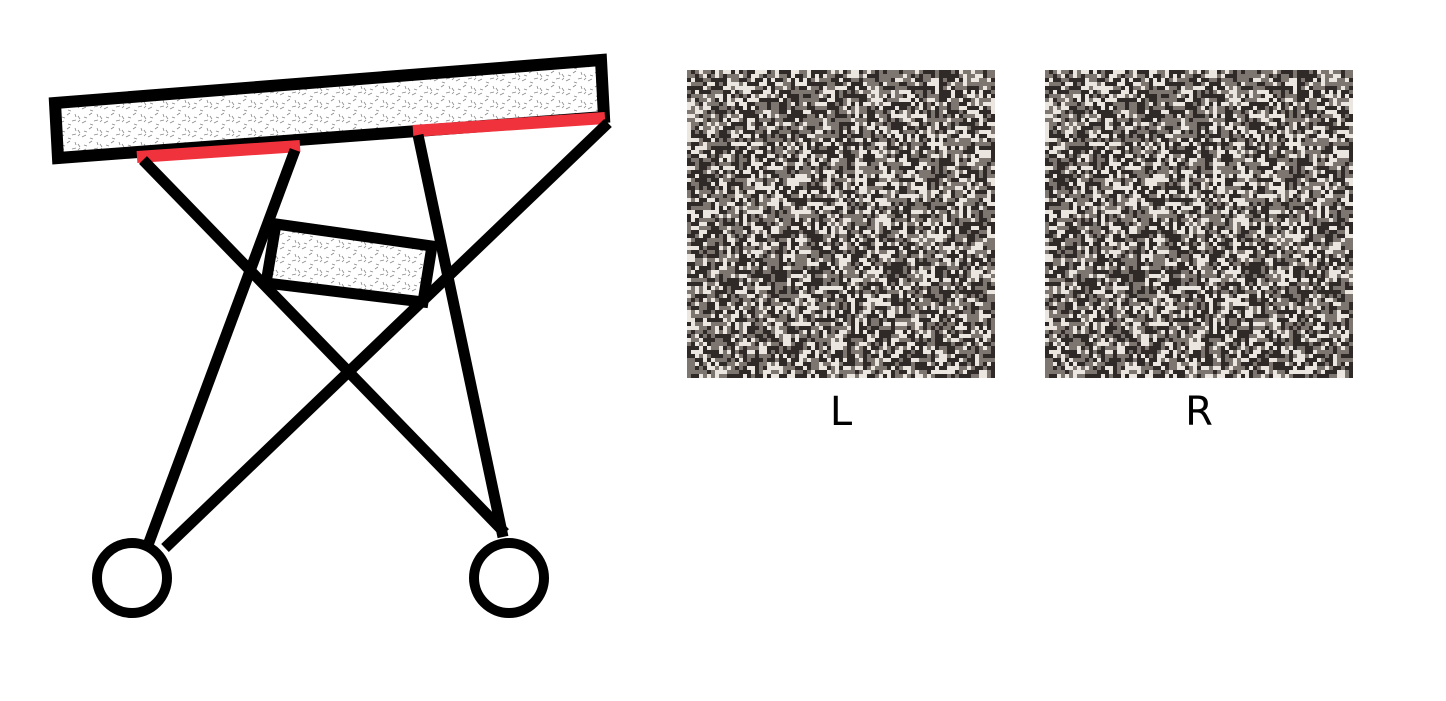 The height and width of the screenshot is (701, 1446). What do you see at coordinates (1199, 412) in the screenshot?
I see `right-image-label: R` at bounding box center [1199, 412].